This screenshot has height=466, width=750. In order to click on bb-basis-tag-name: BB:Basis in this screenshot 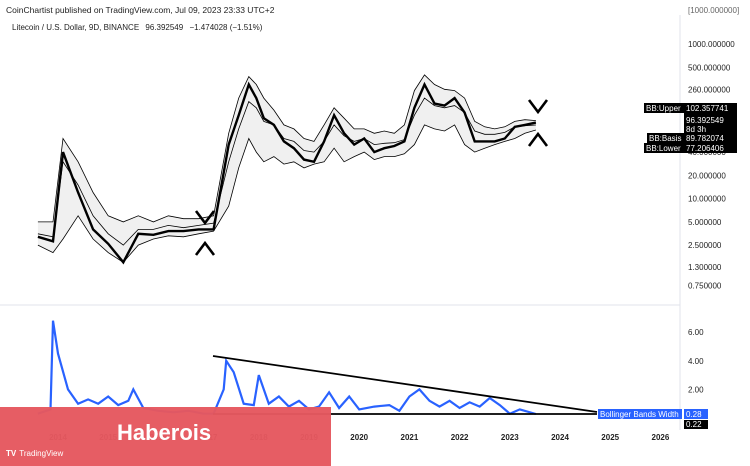, I will do `click(665, 138)`.